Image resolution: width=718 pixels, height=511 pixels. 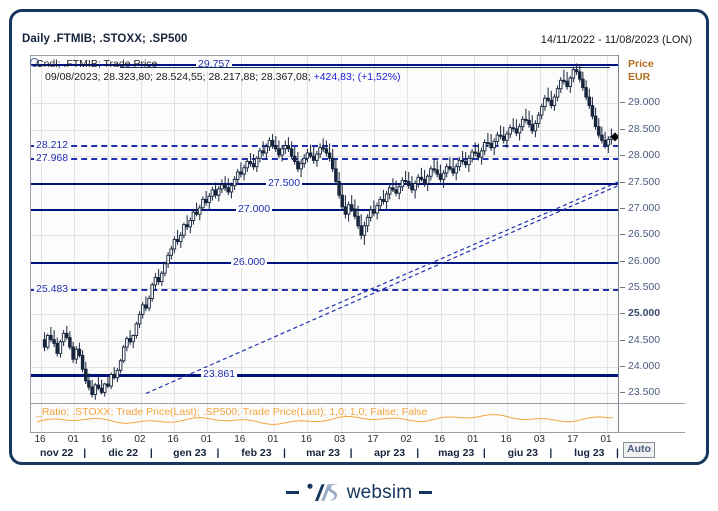 What do you see at coordinates (644, 182) in the screenshot?
I see `price-axis-tick-label: 27.500` at bounding box center [644, 182].